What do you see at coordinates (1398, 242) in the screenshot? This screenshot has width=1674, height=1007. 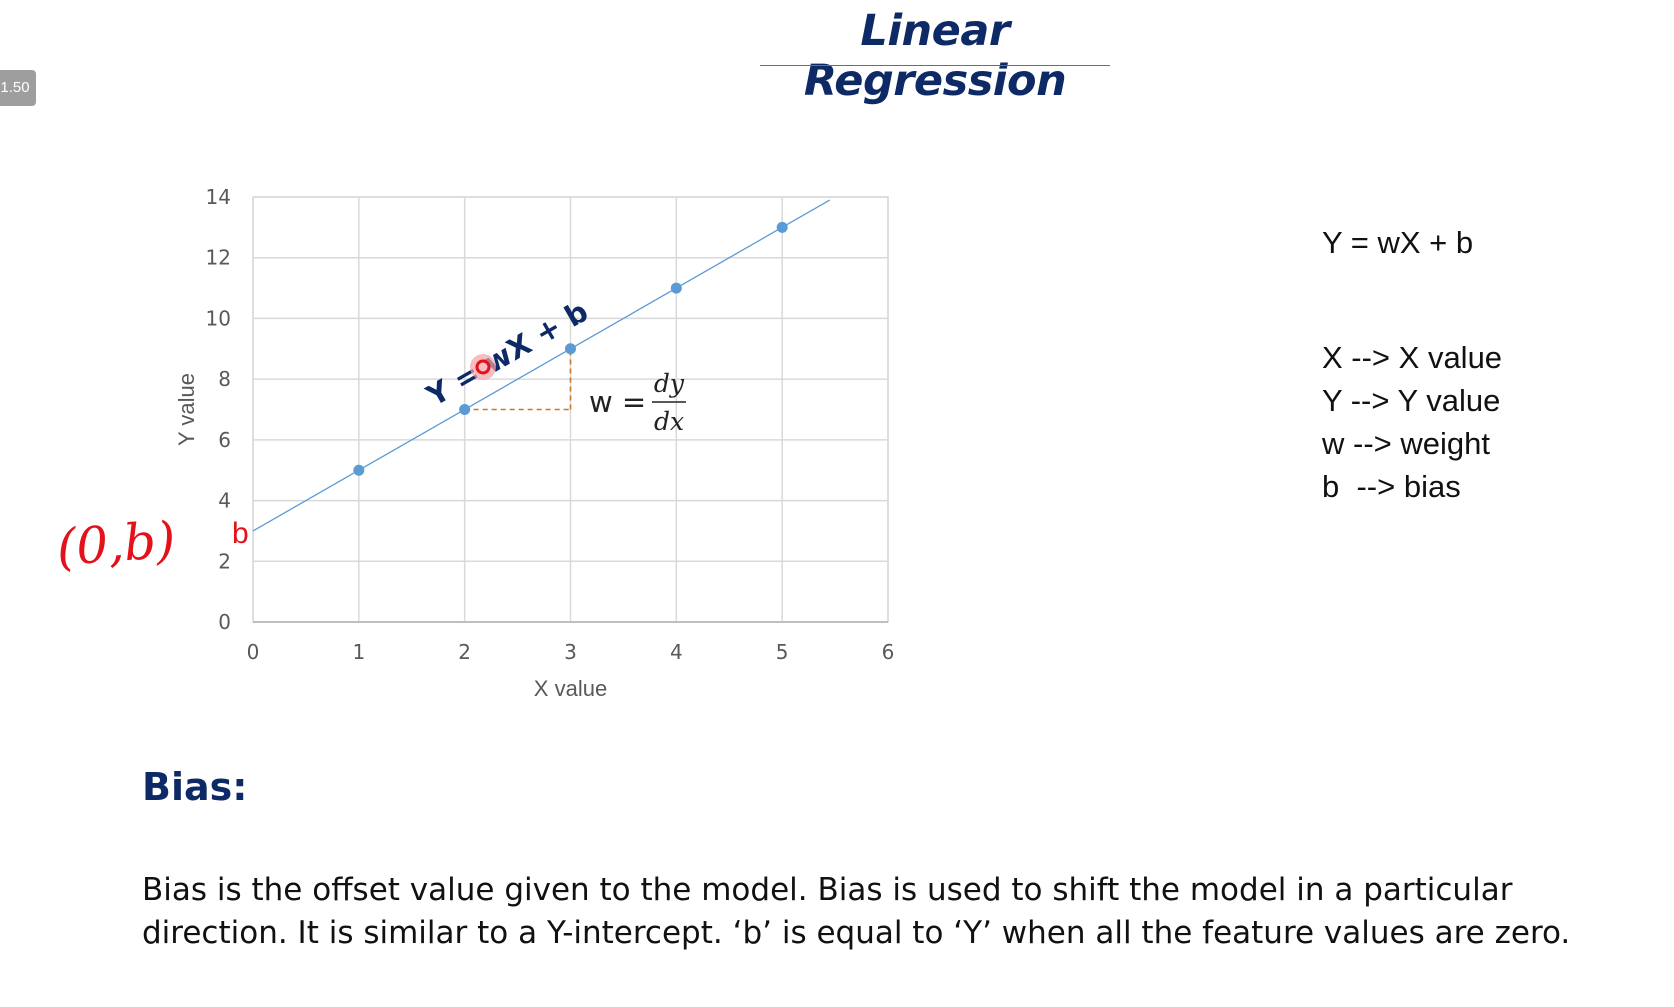 I see `equation-text: Y = wX + b` at bounding box center [1398, 242].